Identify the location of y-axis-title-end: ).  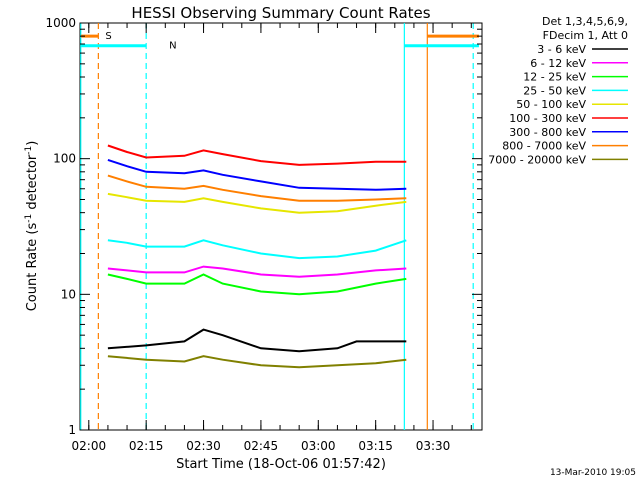
(32, 143).